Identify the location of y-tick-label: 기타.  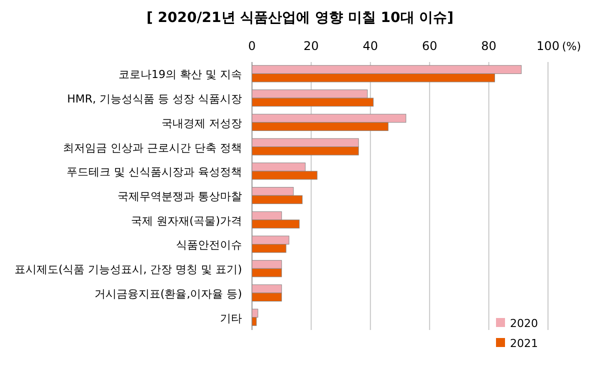
(231, 318).